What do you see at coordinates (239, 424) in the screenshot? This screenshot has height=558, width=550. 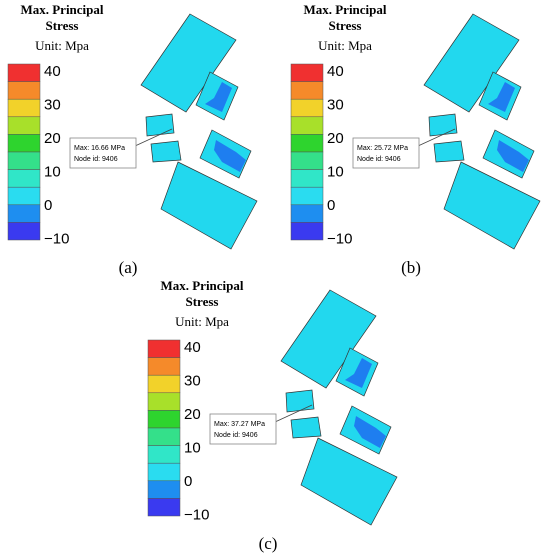 I see `annotation-text: Max: 37.27 MPa` at bounding box center [239, 424].